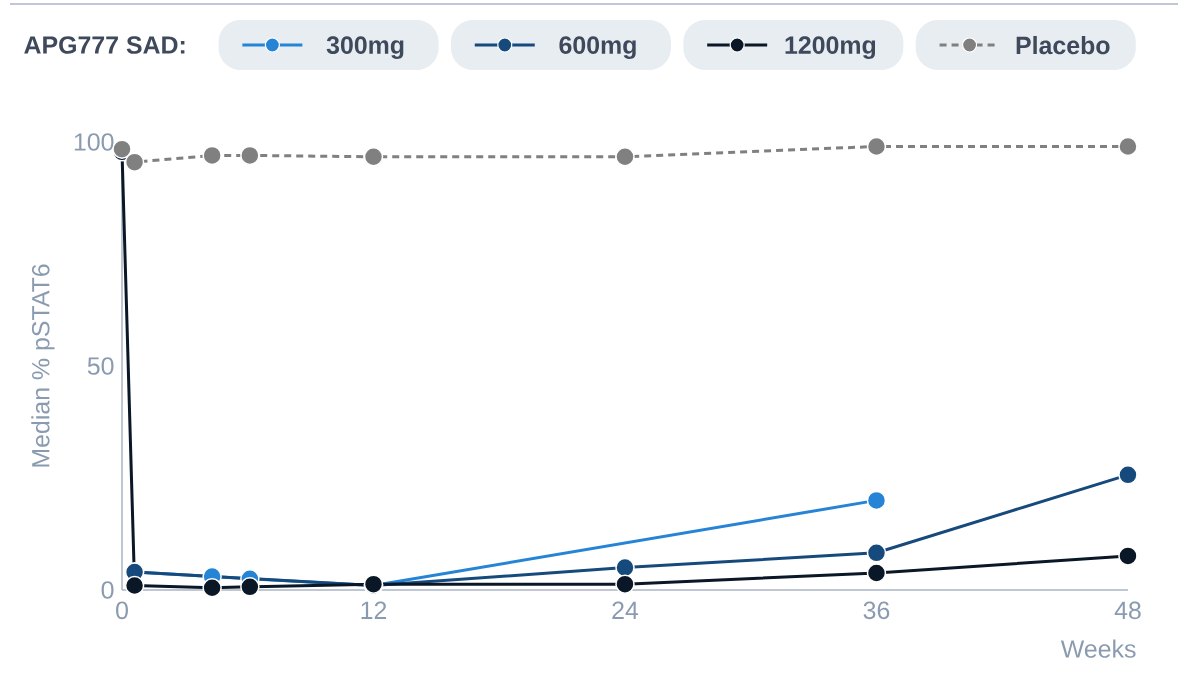  What do you see at coordinates (830, 47) in the screenshot?
I see `legend-label: 1200mg` at bounding box center [830, 47].